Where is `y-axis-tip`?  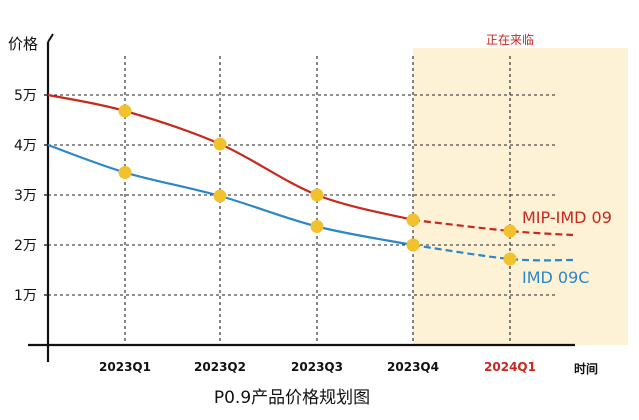
y-axis-tip is located at coordinates (50, 38).